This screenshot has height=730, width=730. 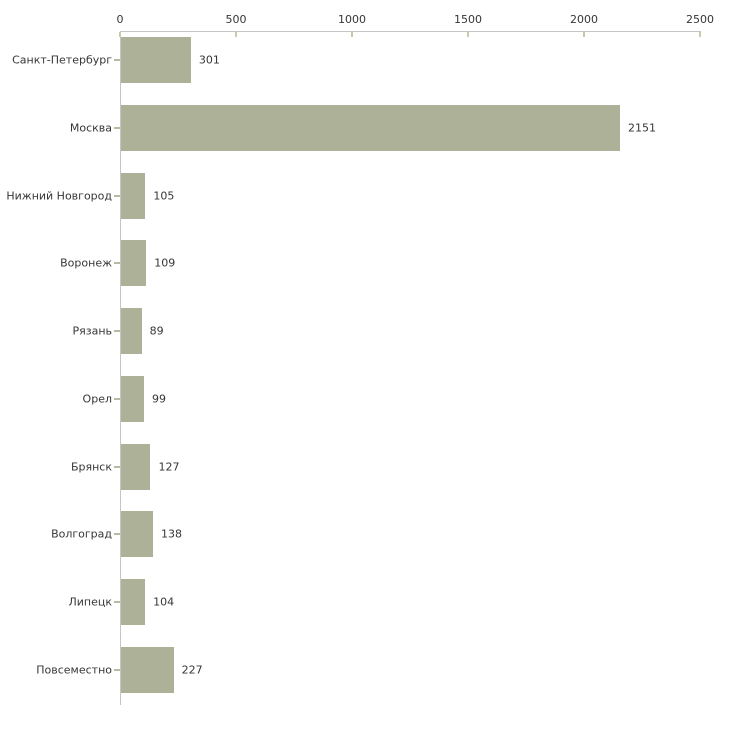 What do you see at coordinates (81, 534) in the screenshot?
I see `category-label: Волгоград` at bounding box center [81, 534].